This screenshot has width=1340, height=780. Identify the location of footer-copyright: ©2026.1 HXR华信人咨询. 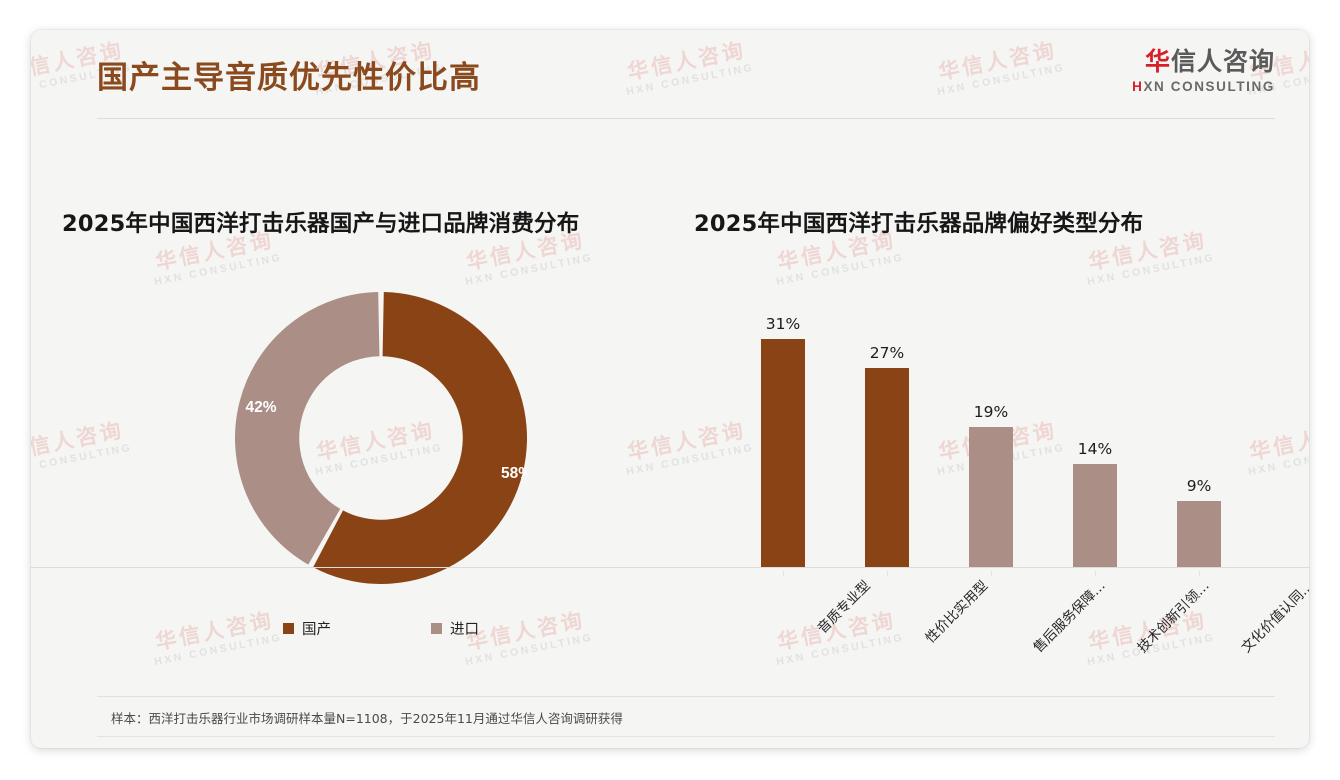
(174, 747).